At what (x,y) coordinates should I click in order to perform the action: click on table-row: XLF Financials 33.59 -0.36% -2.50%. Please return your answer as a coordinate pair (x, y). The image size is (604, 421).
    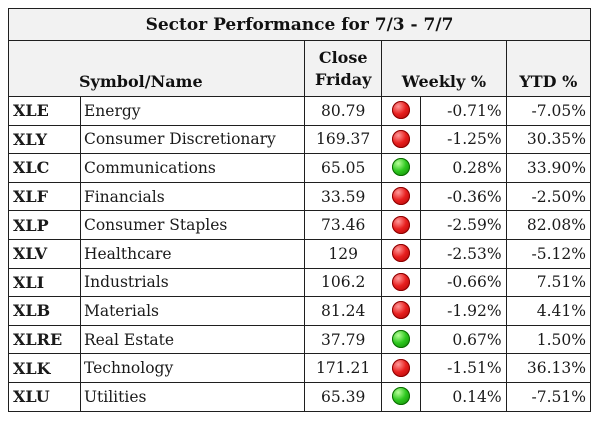
    Looking at the image, I should click on (300, 196).